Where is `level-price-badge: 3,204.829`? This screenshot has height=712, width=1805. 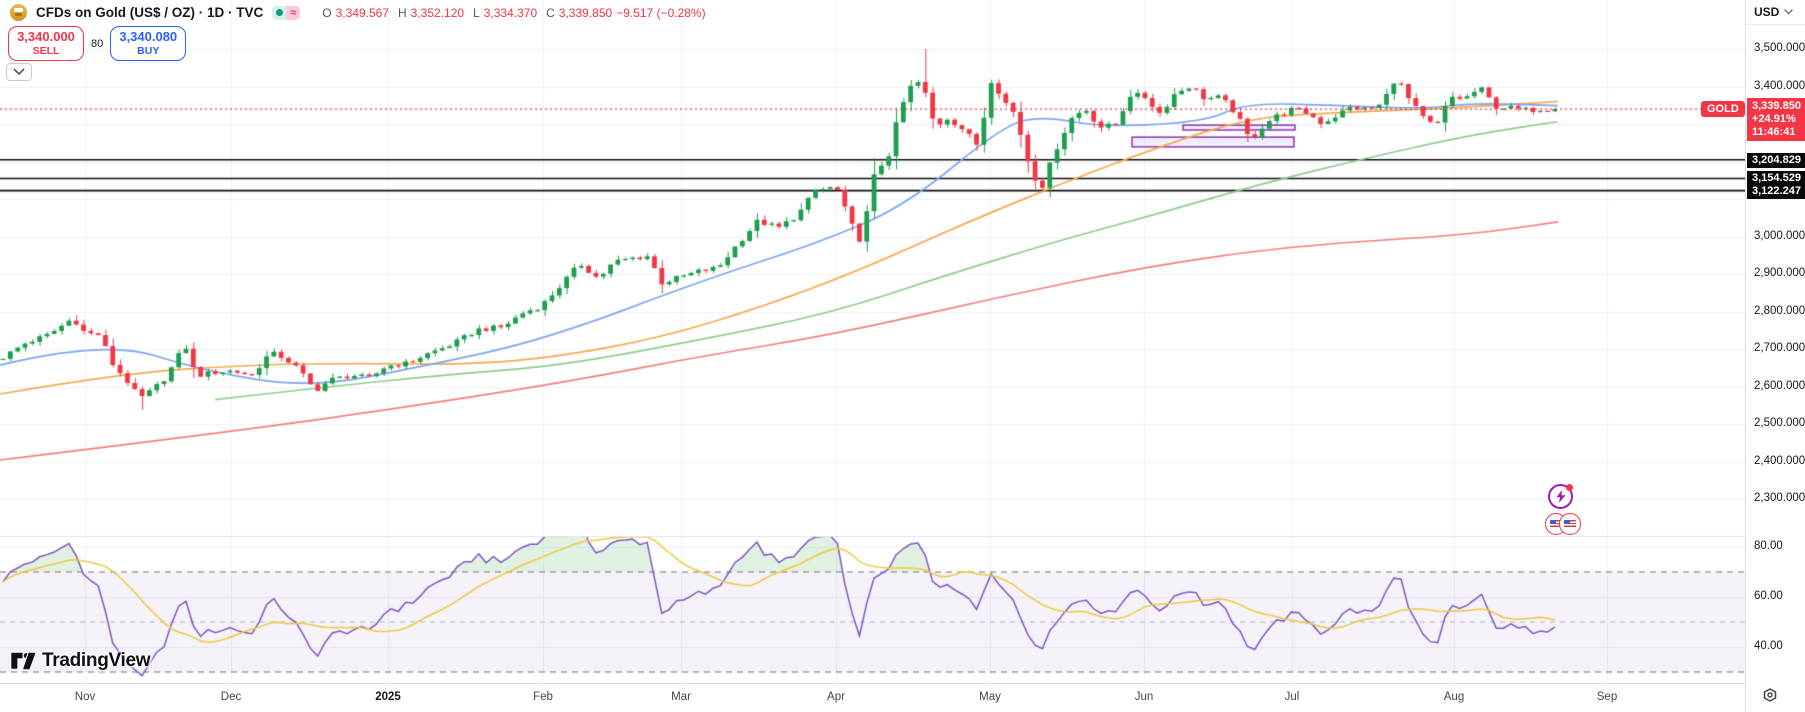
level-price-badge: 3,204.829 is located at coordinates (1776, 160).